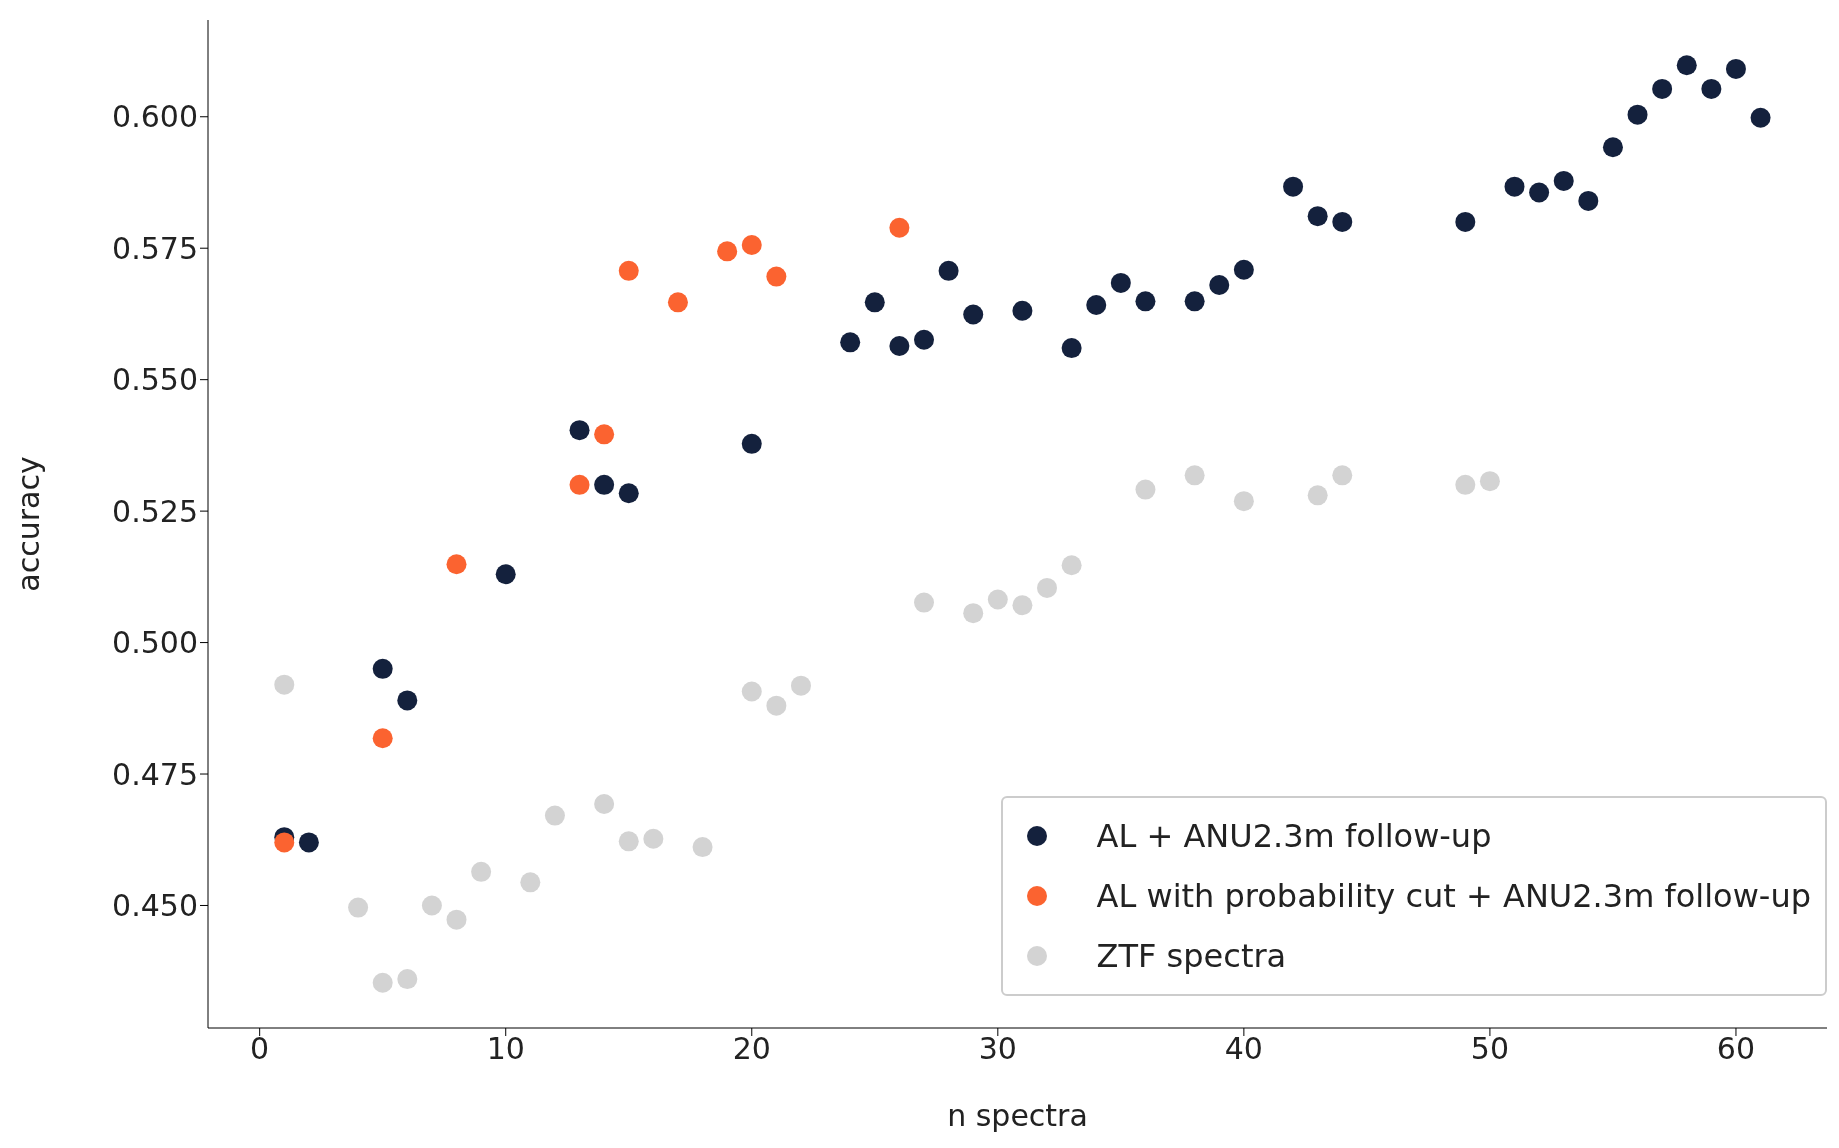 The width and height of the screenshot is (1839, 1148). What do you see at coordinates (155, 511) in the screenshot?
I see `y-tick-label: 0.525` at bounding box center [155, 511].